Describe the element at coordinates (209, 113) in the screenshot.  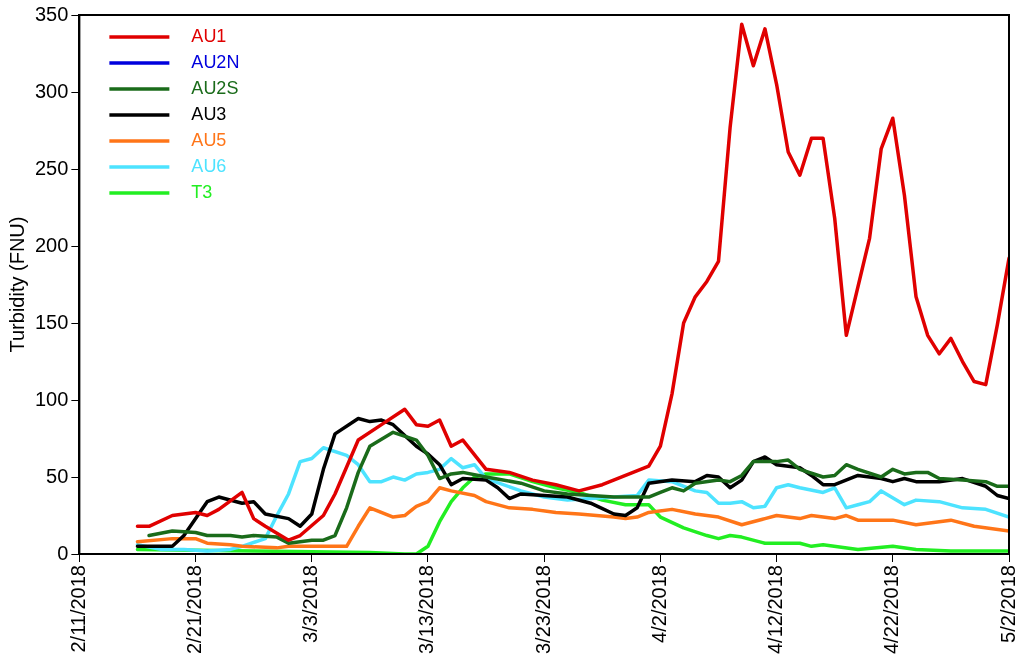
I see `legend-label: AU3` at that location.